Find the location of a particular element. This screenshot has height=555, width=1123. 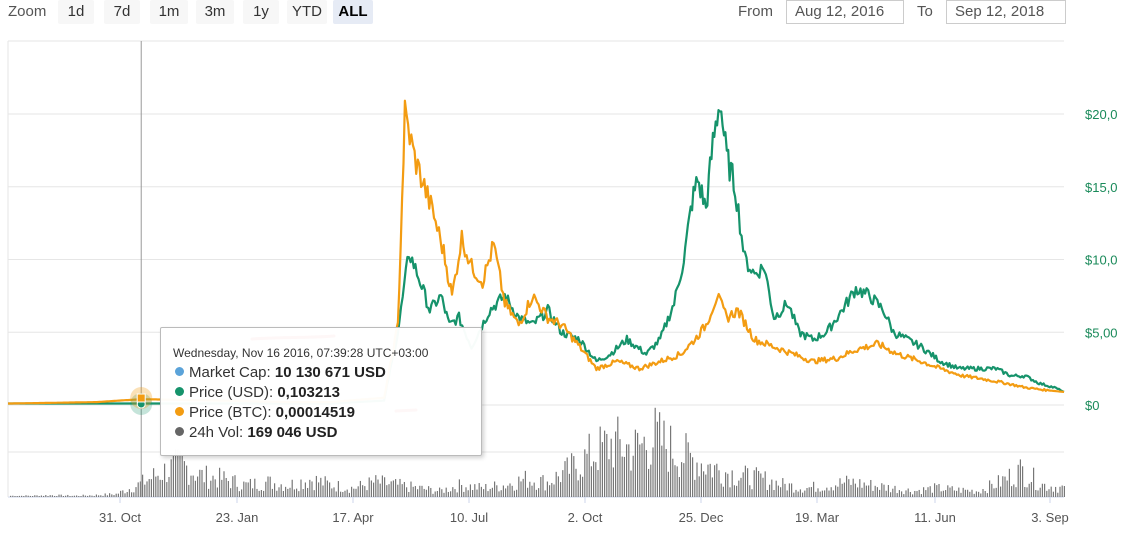

zoom-button-7d: 7d is located at coordinates (122, 12).